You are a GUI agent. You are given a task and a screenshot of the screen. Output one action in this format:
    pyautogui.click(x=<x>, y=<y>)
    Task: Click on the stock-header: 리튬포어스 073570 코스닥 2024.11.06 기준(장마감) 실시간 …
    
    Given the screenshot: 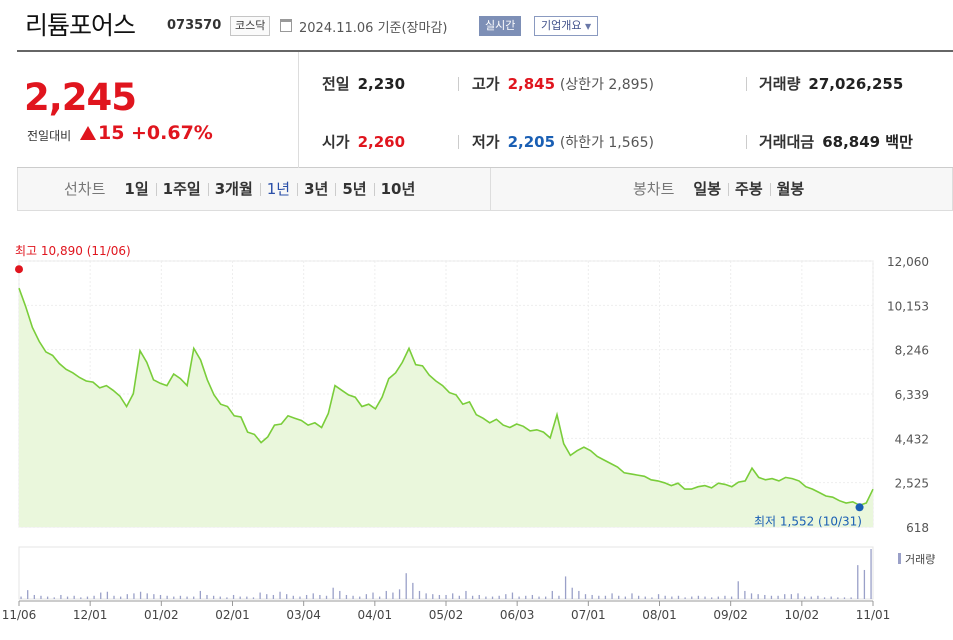 What is the action you would take?
    pyautogui.click(x=476, y=25)
    